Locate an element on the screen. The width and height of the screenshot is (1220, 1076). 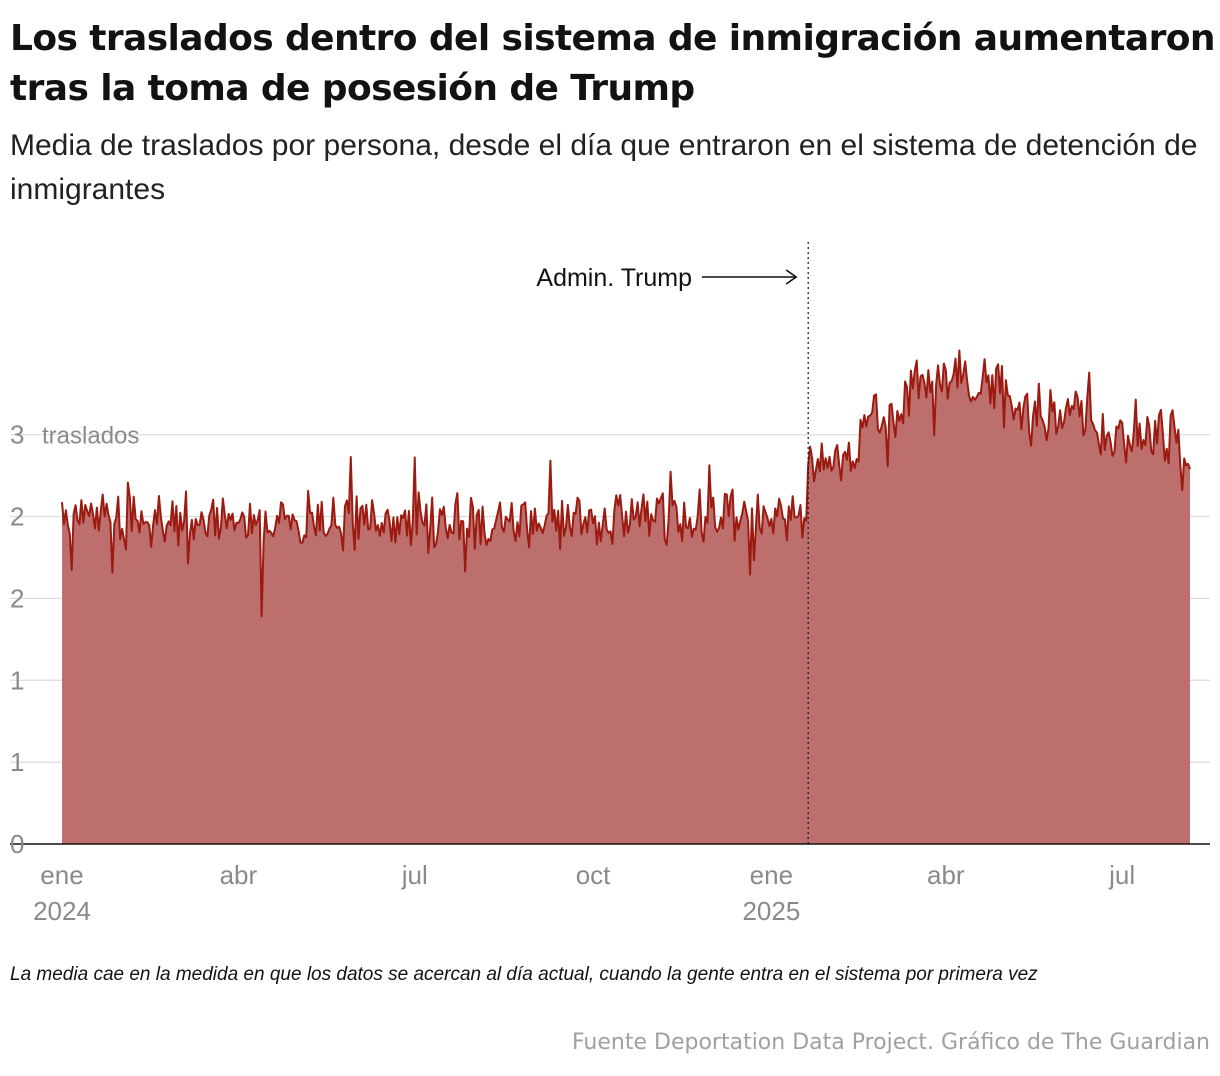
x-tick-year: 2025 is located at coordinates (771, 911).